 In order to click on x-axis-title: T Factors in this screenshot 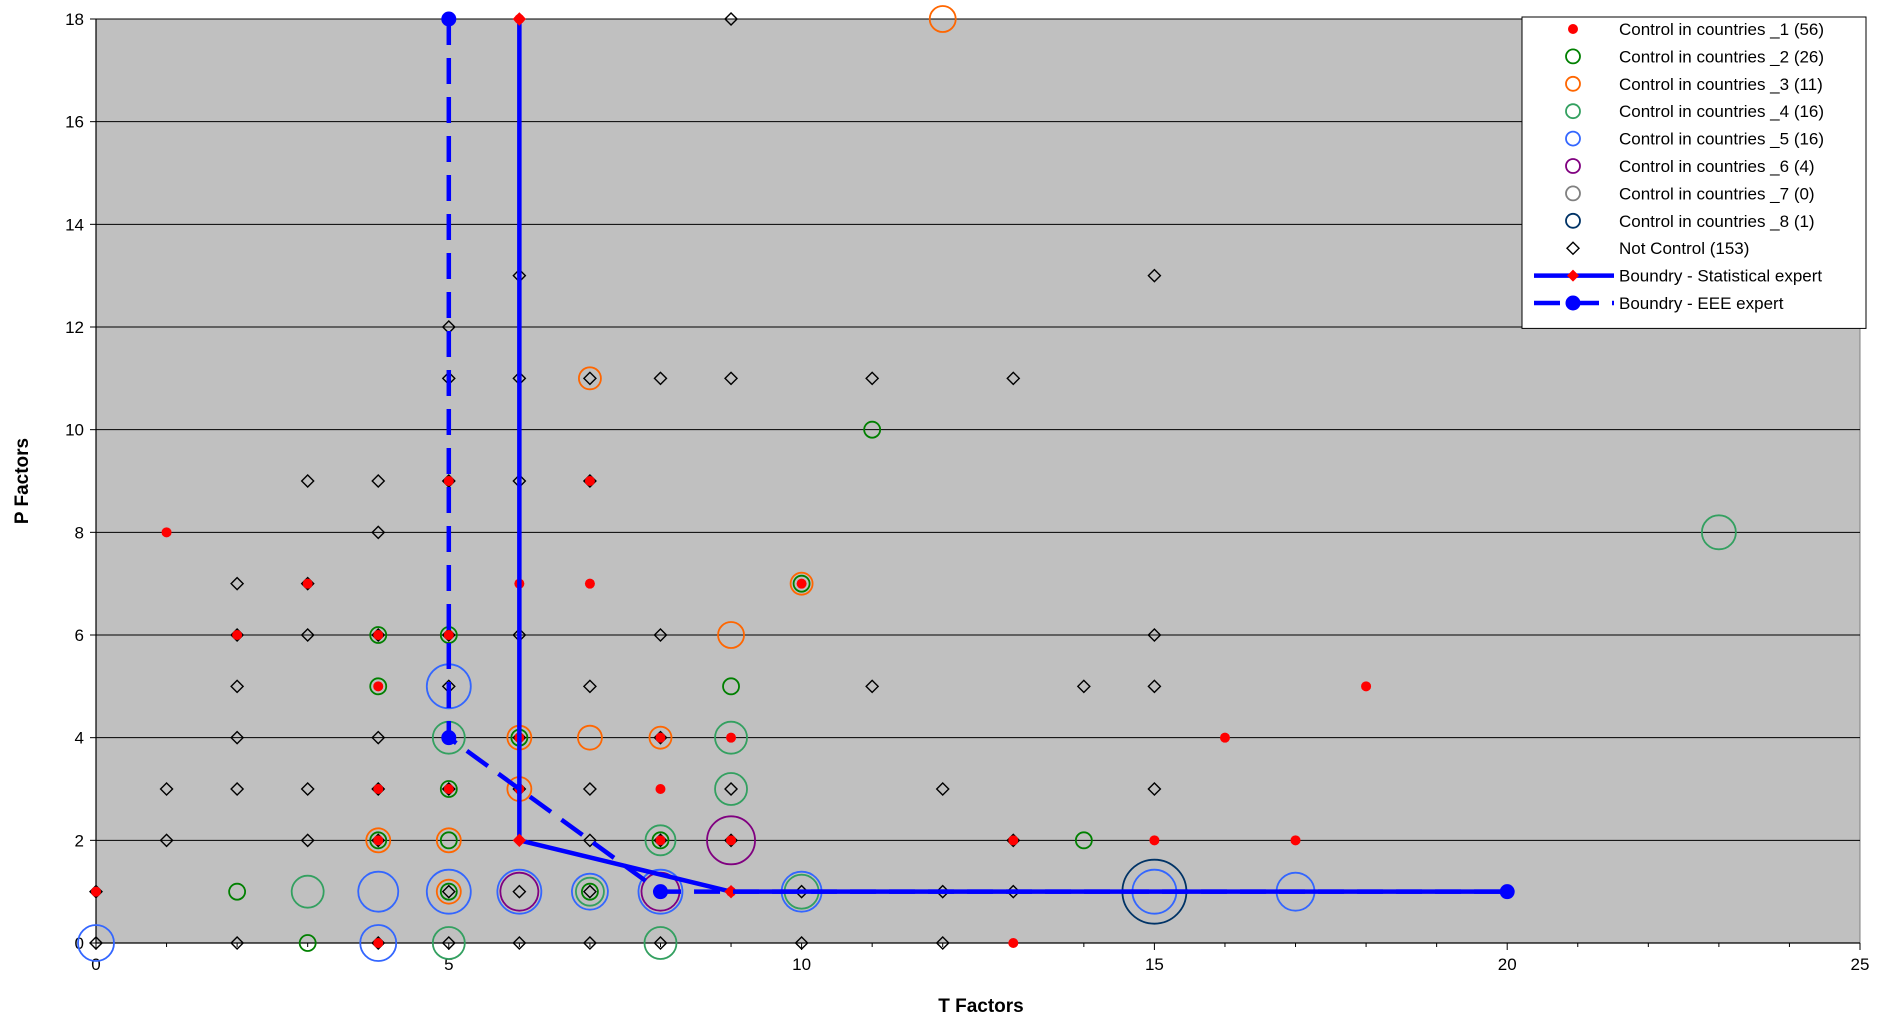, I will do `click(981, 1006)`.